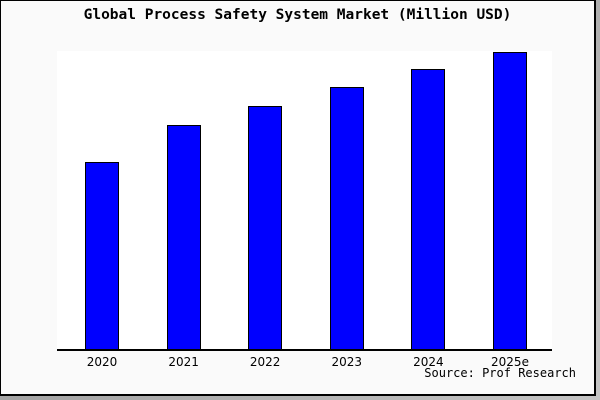 The height and width of the screenshot is (400, 600). Describe the element at coordinates (102, 362) in the screenshot. I see `x-tick-label-2020: 2020` at that location.